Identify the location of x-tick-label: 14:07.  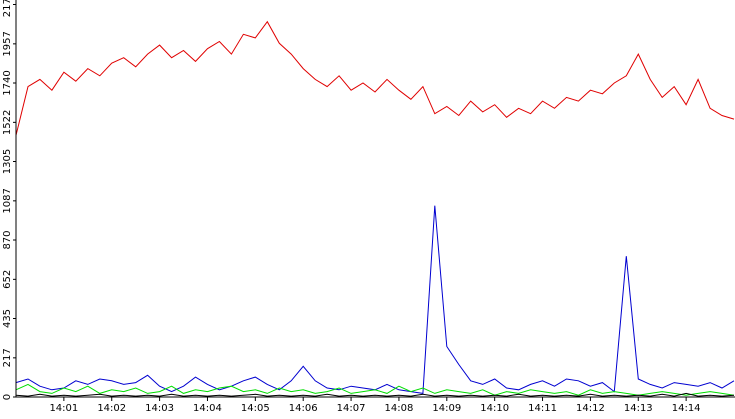
(351, 408).